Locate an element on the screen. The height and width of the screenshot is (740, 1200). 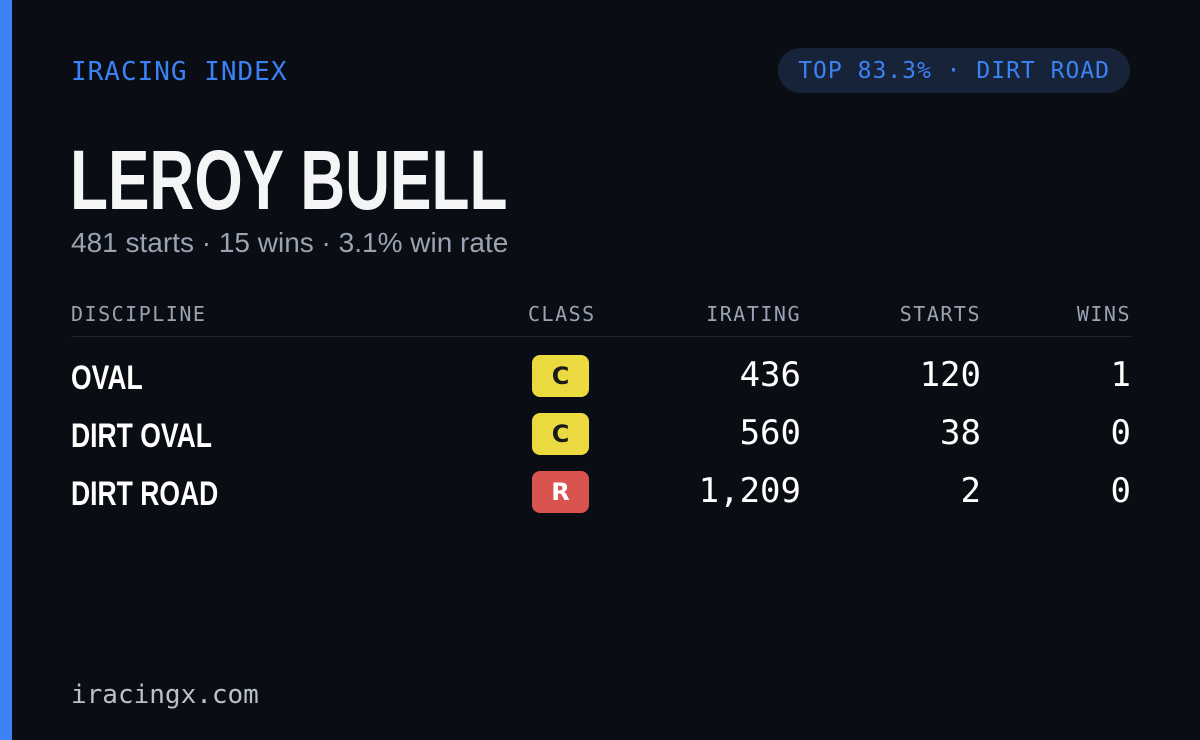
rank-badge: TOP 83.3% · DIRT ROAD is located at coordinates (954, 70).